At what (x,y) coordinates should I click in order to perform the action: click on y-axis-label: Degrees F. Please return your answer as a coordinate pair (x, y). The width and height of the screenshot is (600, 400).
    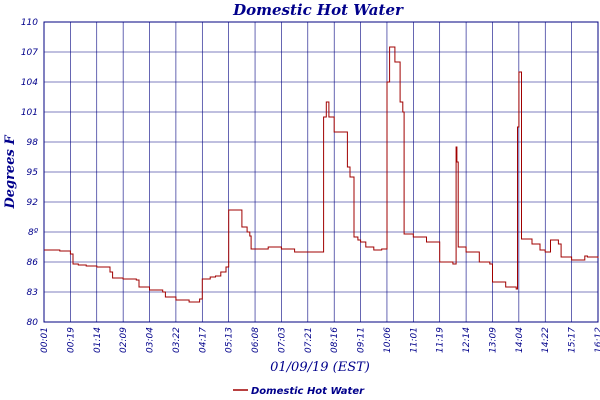
    Looking at the image, I should click on (10, 172).